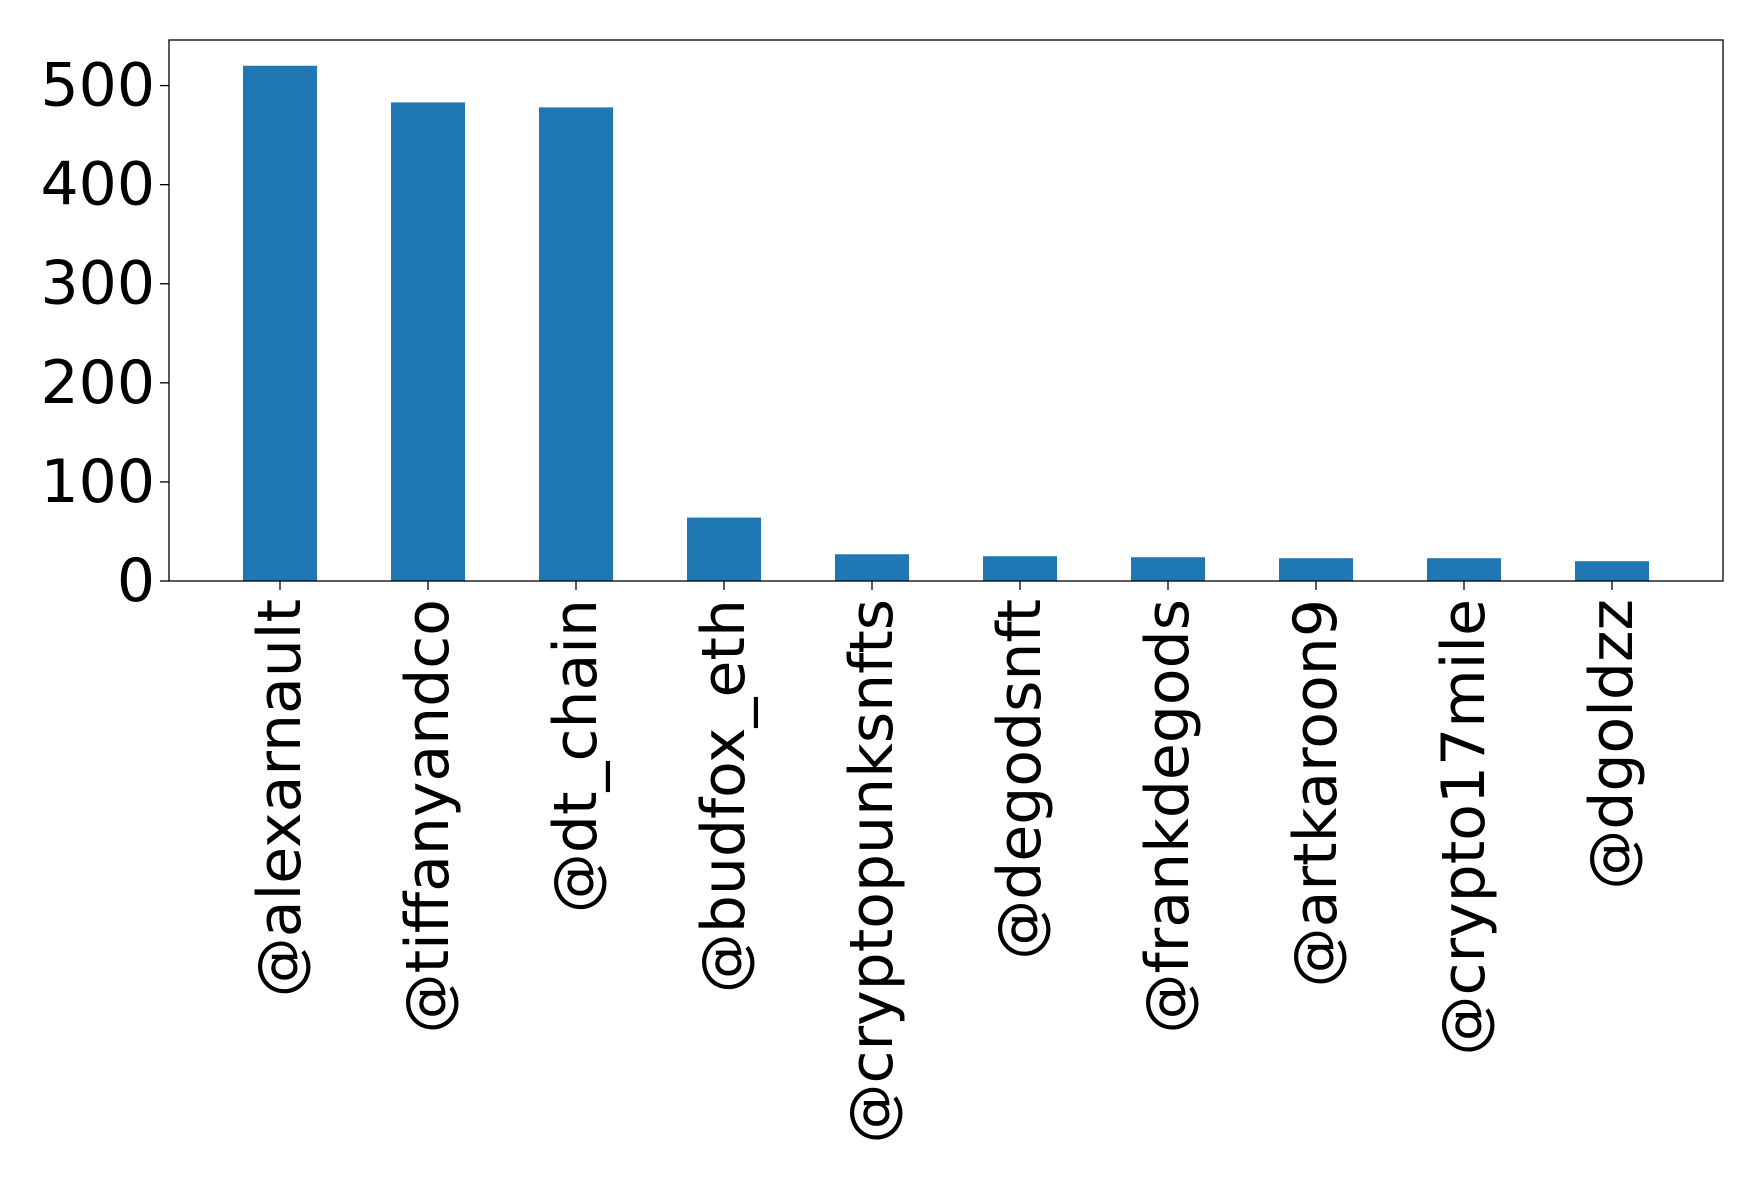 Image resolution: width=1759 pixels, height=1195 pixels. I want to click on x-tick-label: @alexarnault, so click(280, 798).